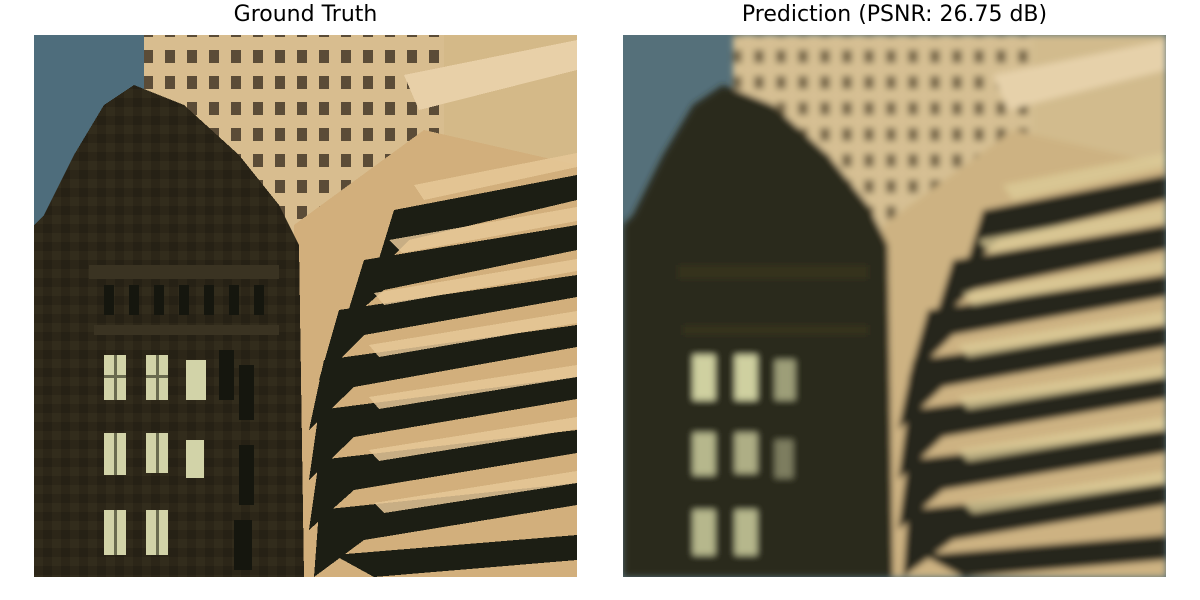 Image resolution: width=1200 pixels, height=600 pixels. I want to click on ground-truth-title: Ground Truth, so click(305, 14).